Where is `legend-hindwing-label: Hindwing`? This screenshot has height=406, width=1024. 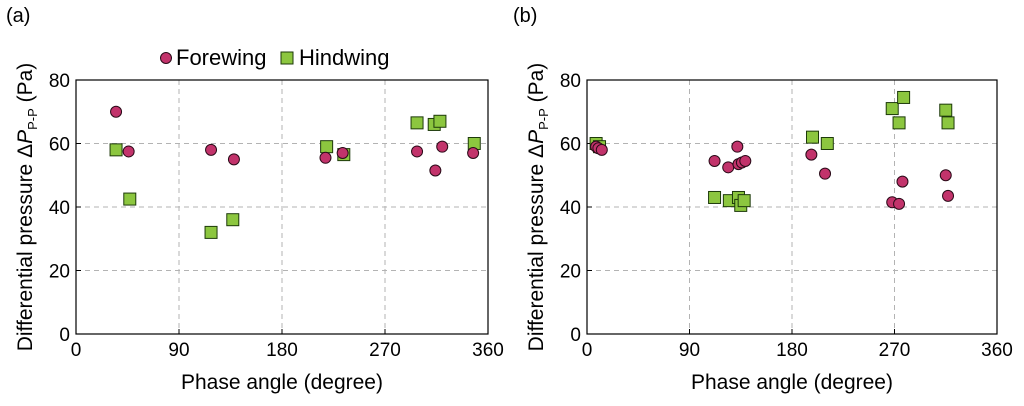
legend-hindwing-label: Hindwing is located at coordinates (344, 57).